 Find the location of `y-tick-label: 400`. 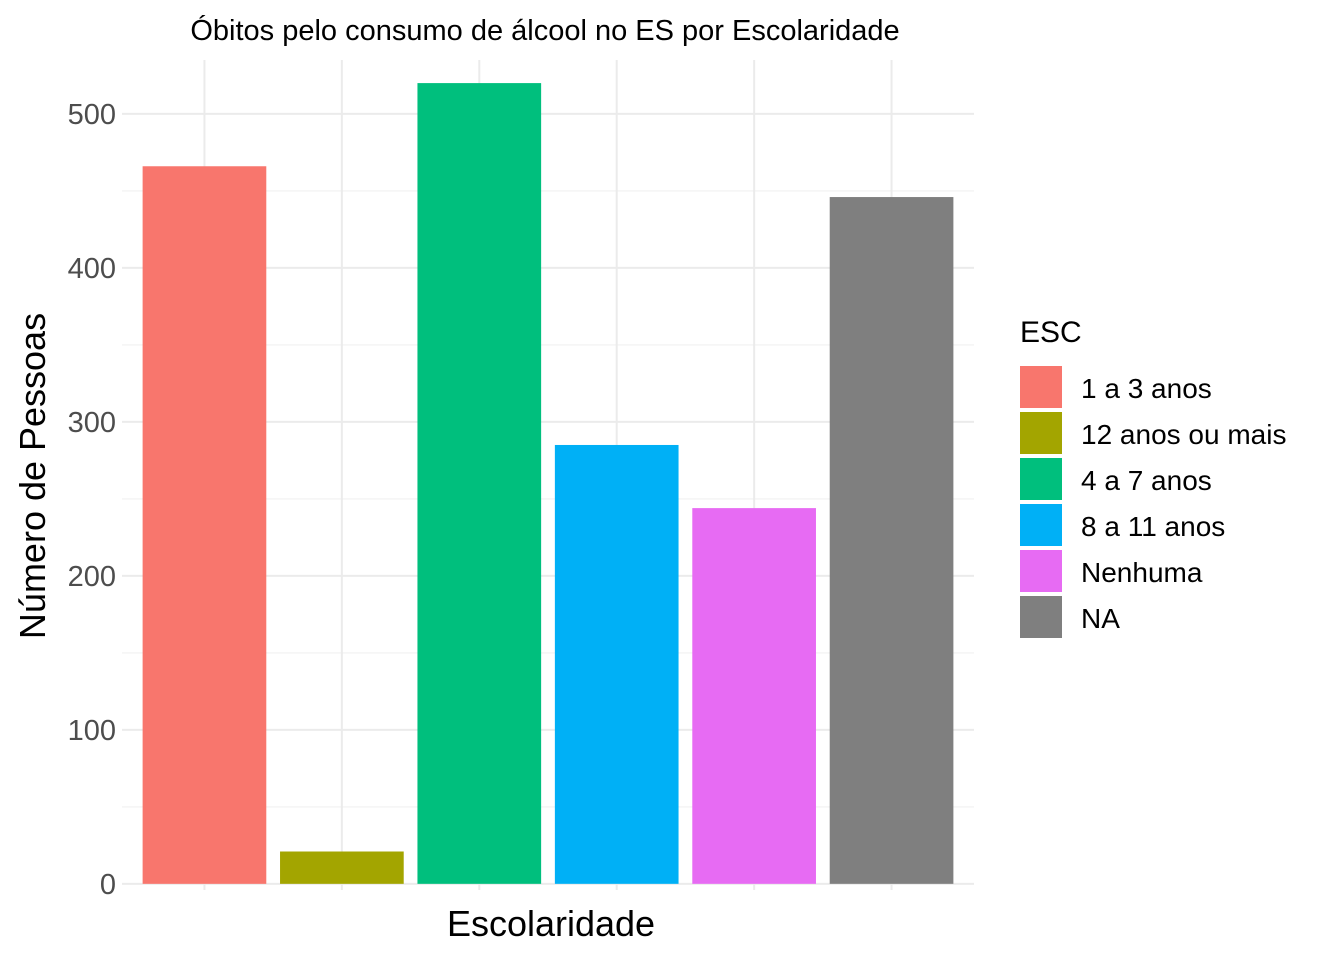

y-tick-label: 400 is located at coordinates (92, 269).